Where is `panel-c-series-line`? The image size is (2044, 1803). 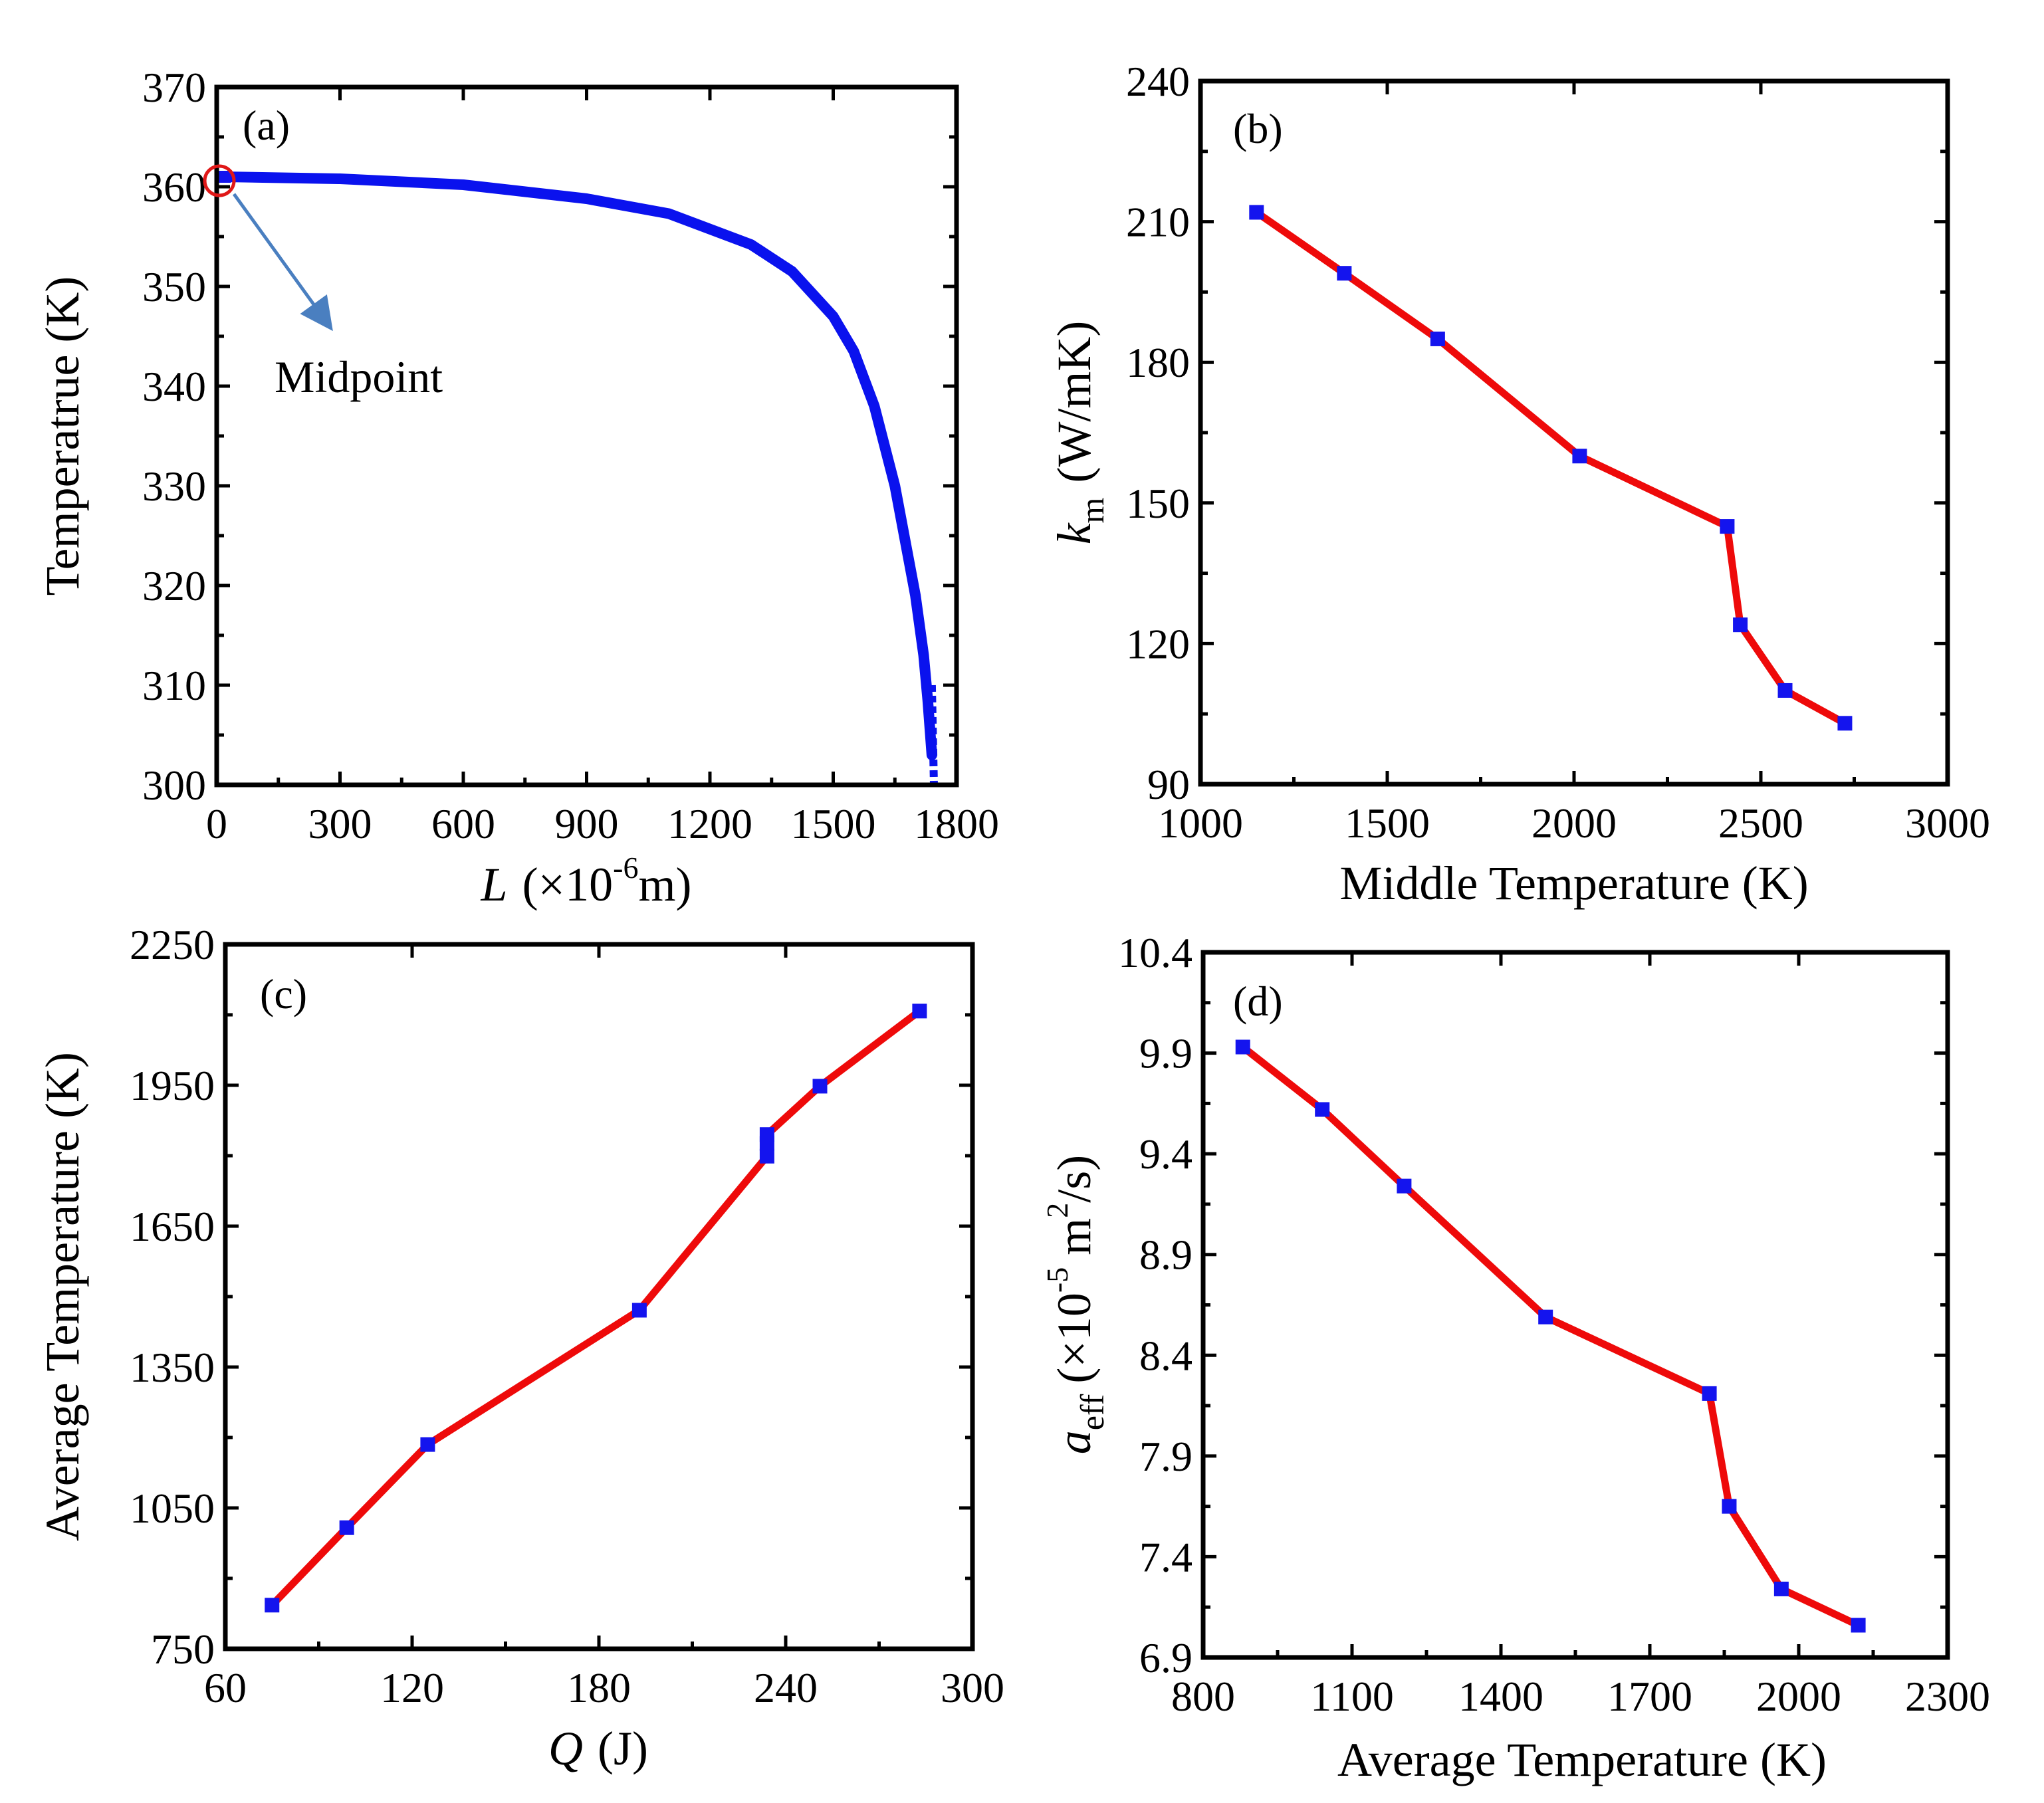 panel-c-series-line is located at coordinates (595, 1308).